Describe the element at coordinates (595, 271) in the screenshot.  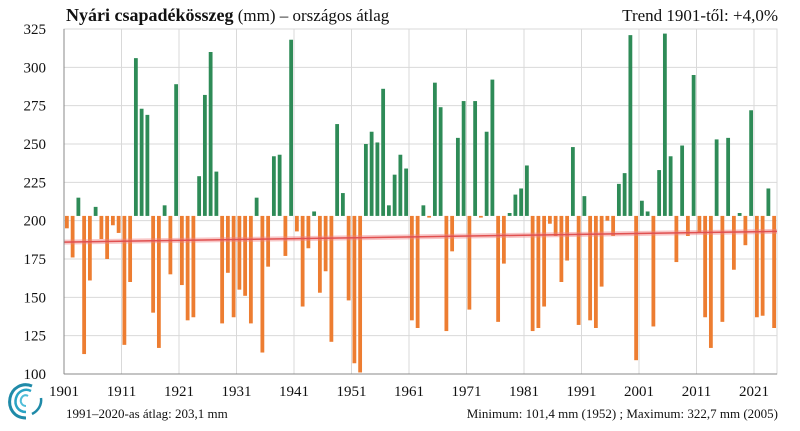
I see `bar-1993` at that location.